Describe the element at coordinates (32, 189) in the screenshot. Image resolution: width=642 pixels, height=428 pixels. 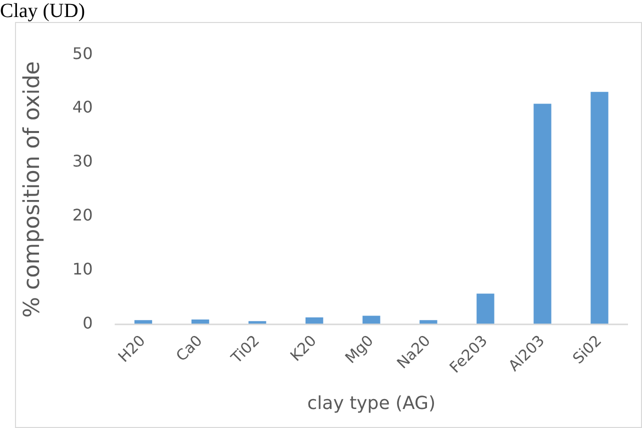
I see `y-axis-title: % composition of oxide` at that location.